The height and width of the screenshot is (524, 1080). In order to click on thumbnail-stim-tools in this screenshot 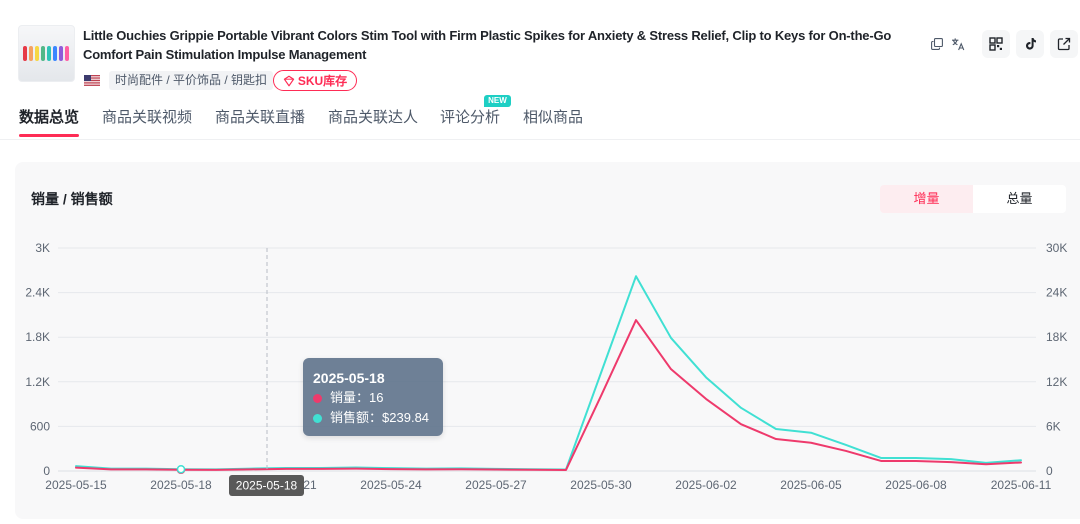, I will do `click(46, 53)`.